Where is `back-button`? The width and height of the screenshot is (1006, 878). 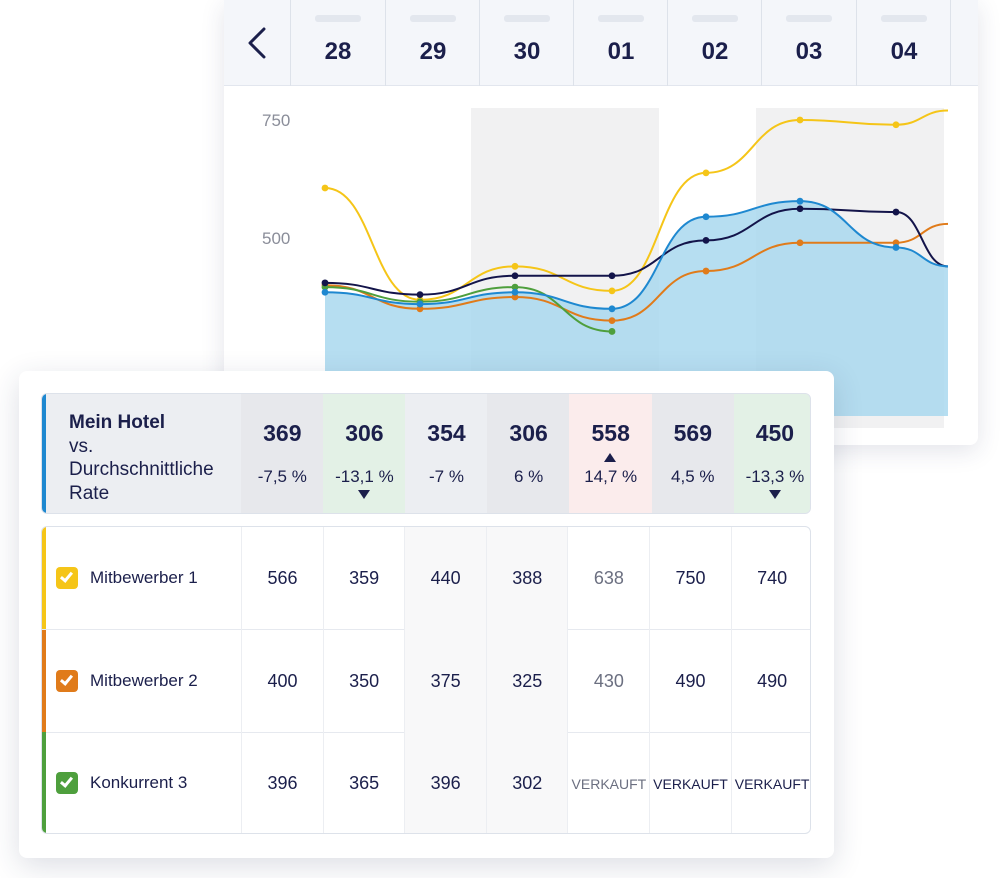 back-button is located at coordinates (257, 43).